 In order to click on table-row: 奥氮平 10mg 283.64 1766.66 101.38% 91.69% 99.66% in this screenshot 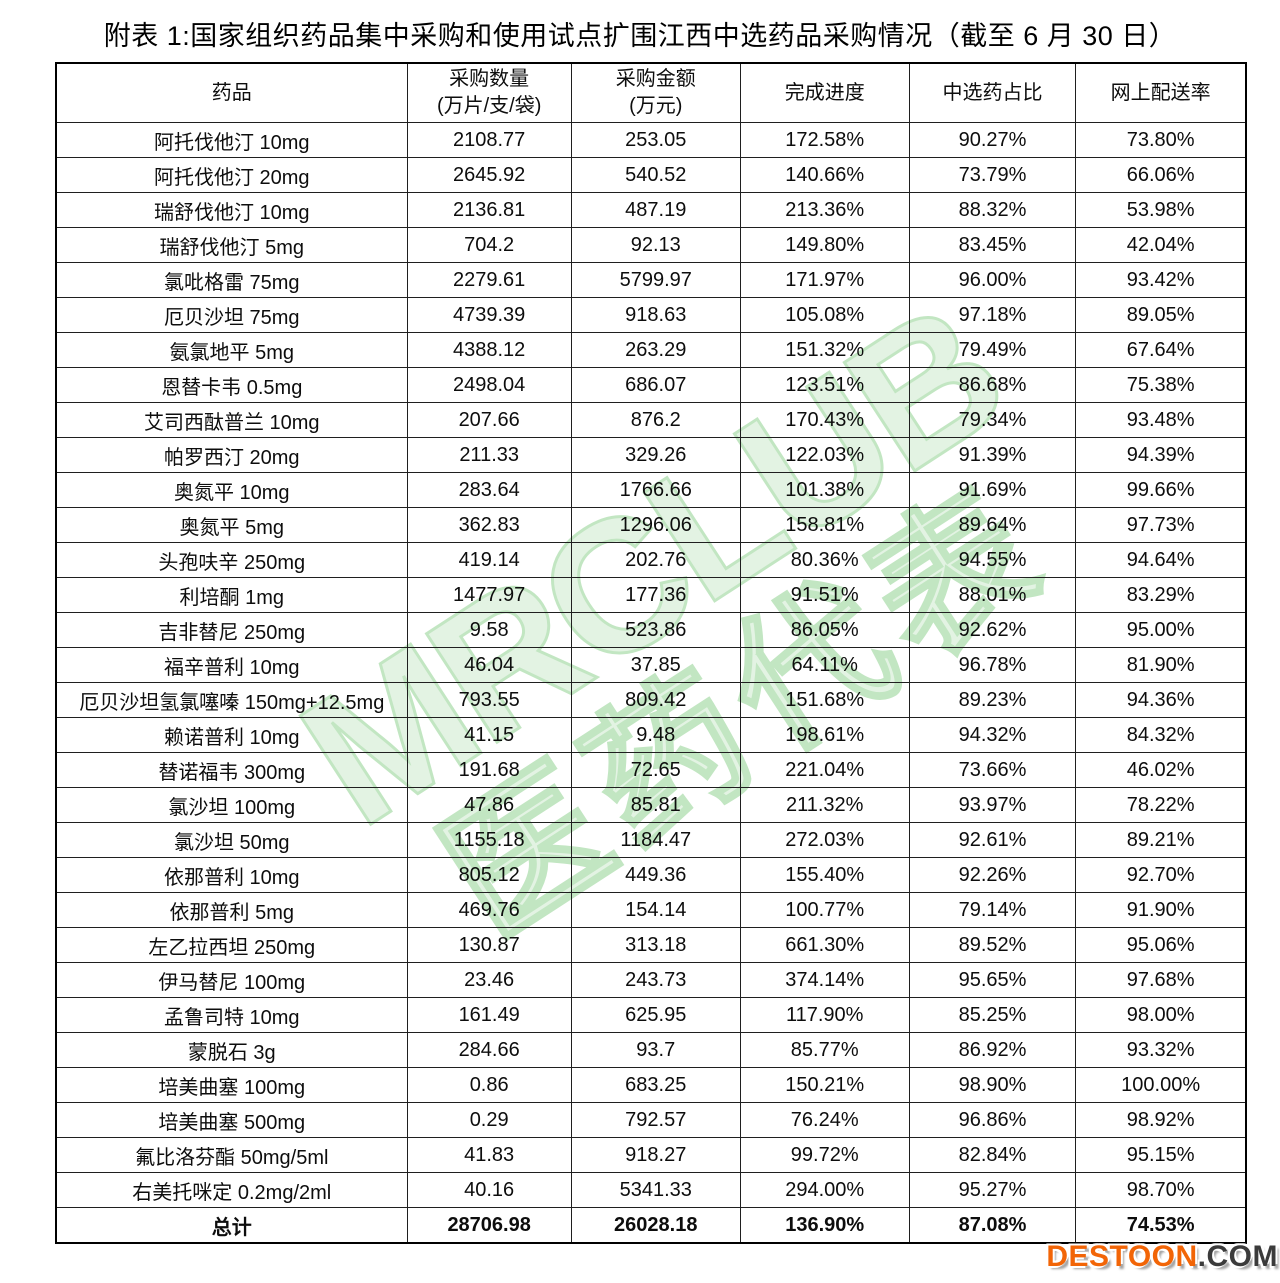, I will do `click(651, 490)`.